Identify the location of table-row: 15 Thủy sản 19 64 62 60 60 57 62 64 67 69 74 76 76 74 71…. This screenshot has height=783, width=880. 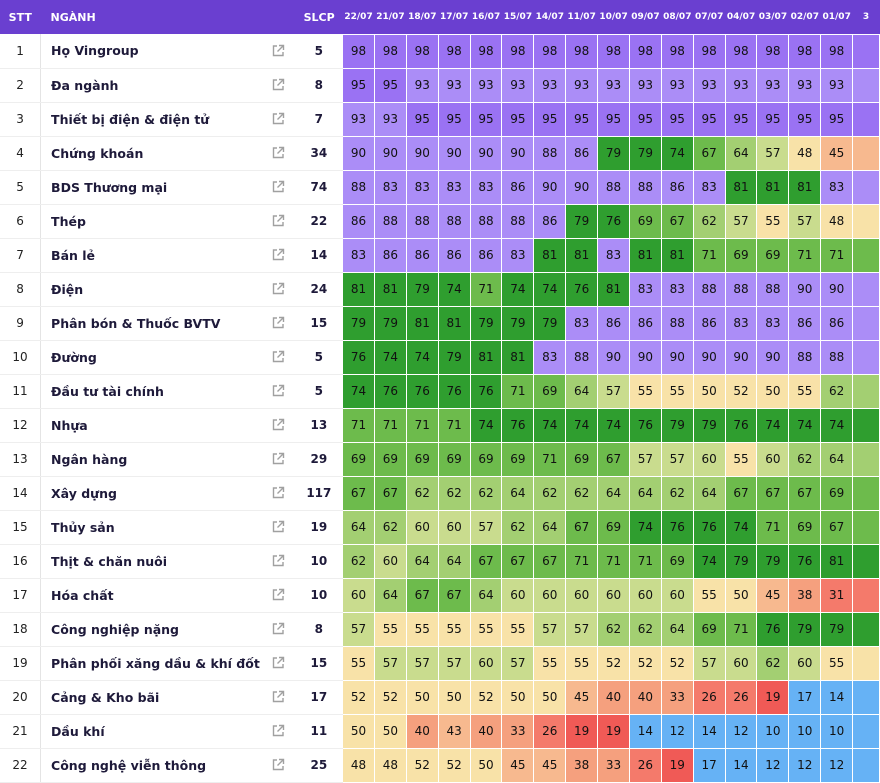
(440, 527).